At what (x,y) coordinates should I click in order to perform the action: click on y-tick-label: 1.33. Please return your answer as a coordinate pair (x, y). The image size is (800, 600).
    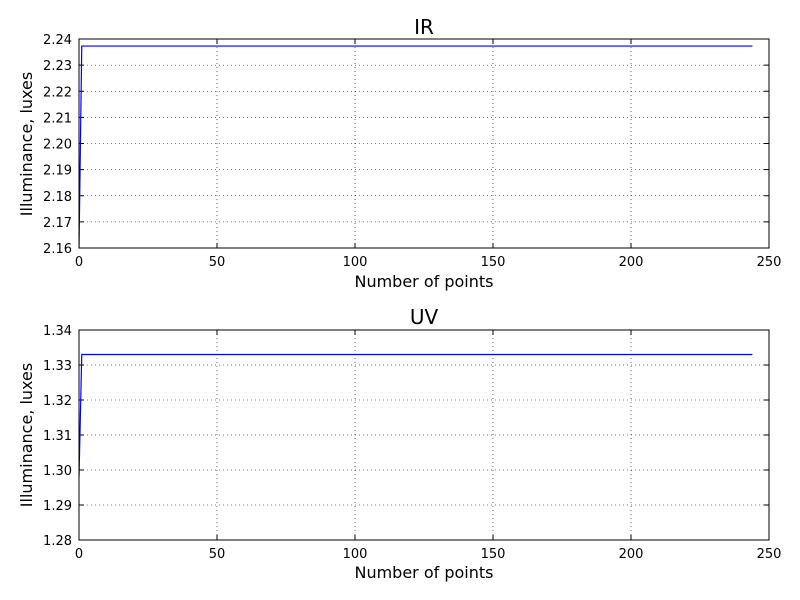
    Looking at the image, I should click on (57, 366).